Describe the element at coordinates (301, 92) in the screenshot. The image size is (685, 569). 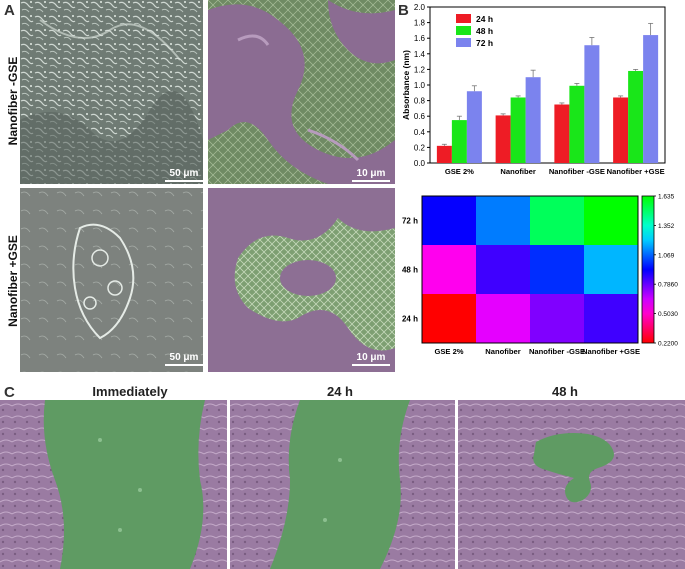
I see `sem-image-minus-gse-10um` at that location.